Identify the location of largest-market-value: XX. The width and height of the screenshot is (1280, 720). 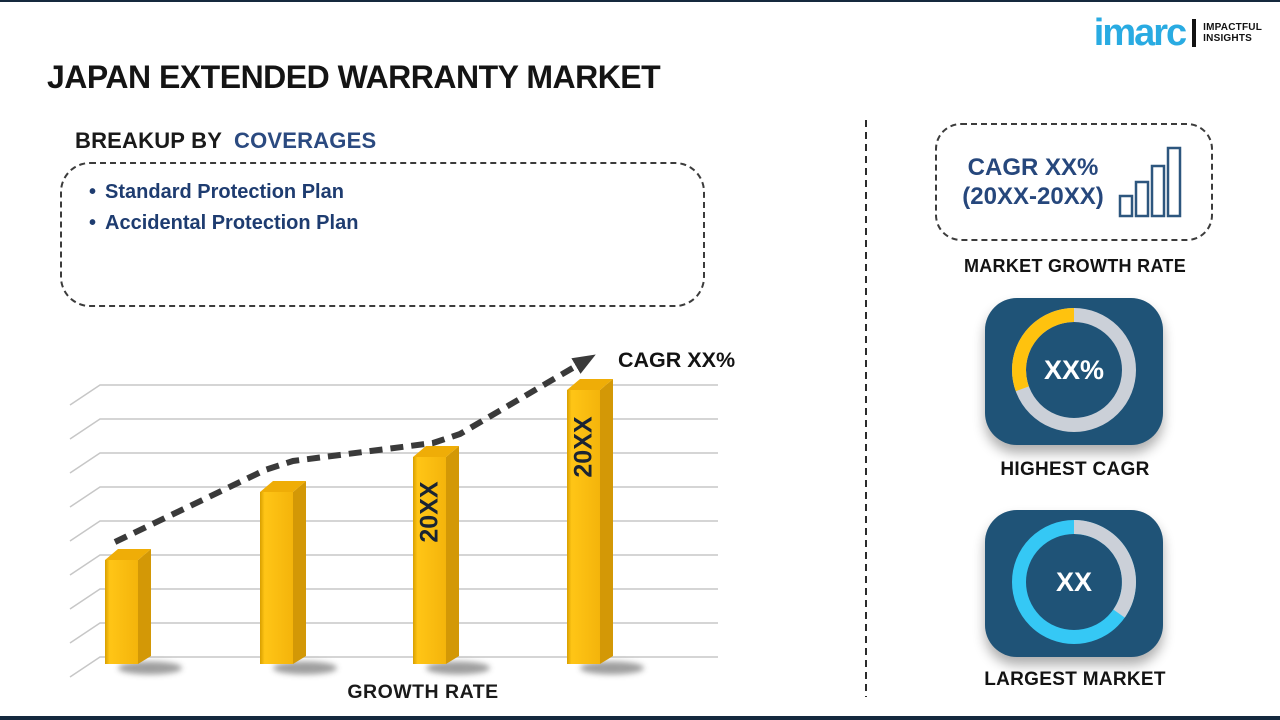
(1074, 582).